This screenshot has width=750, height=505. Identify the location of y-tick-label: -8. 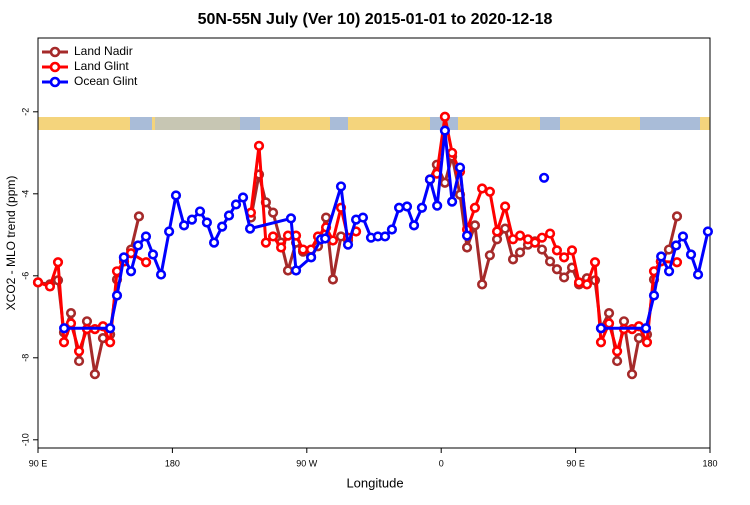
(25, 358).